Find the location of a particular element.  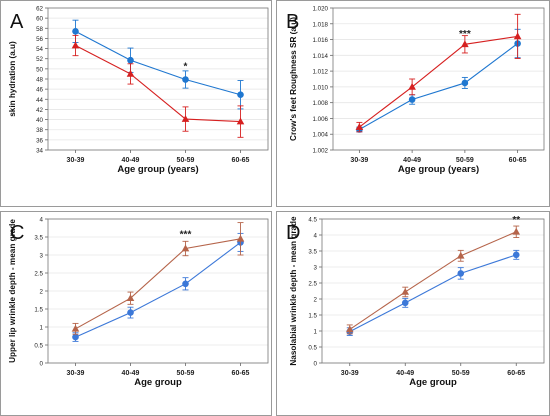

y-tick-label: 46 is located at coordinates (39, 90).